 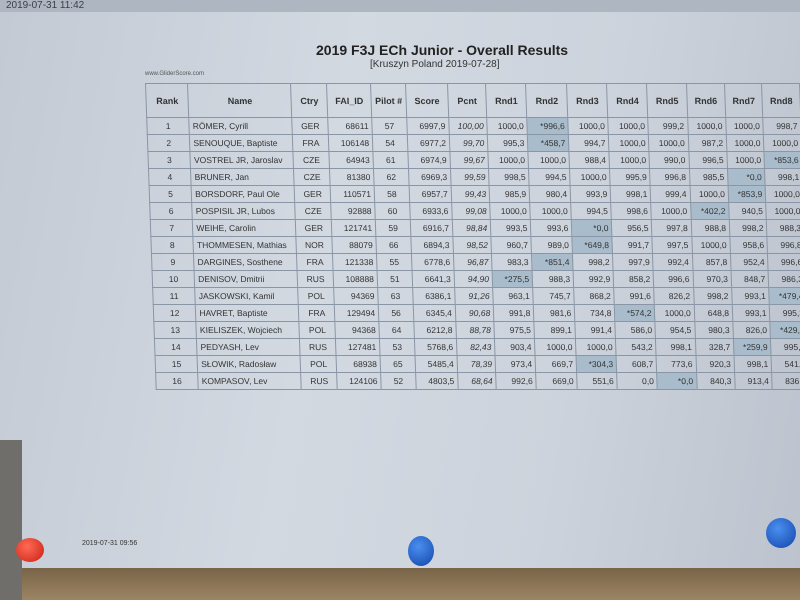 What do you see at coordinates (596, 364) in the screenshot?
I see `cell-rnd3: *304,3` at bounding box center [596, 364].